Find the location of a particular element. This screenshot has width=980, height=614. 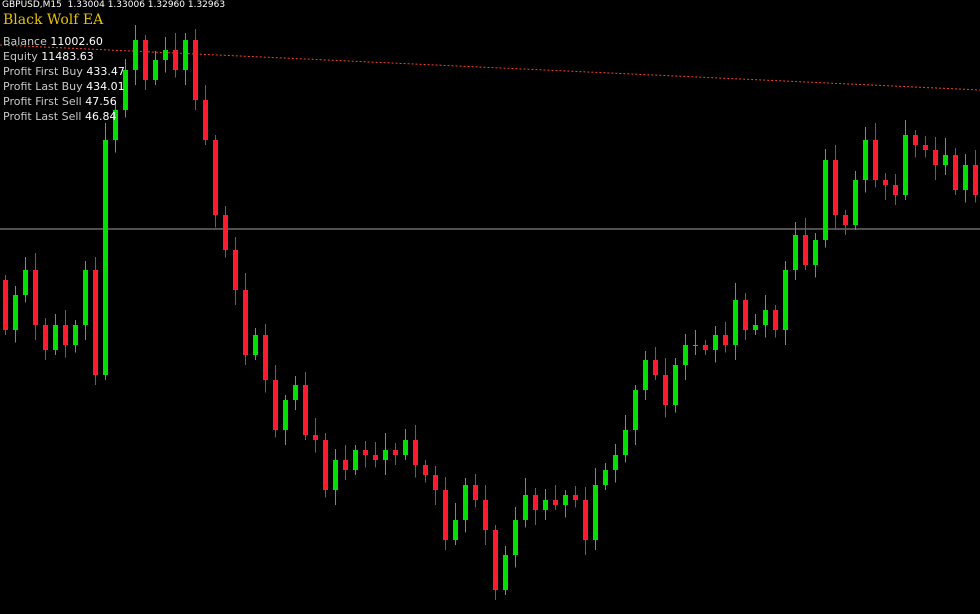

trend-line is located at coordinates (490, 67).